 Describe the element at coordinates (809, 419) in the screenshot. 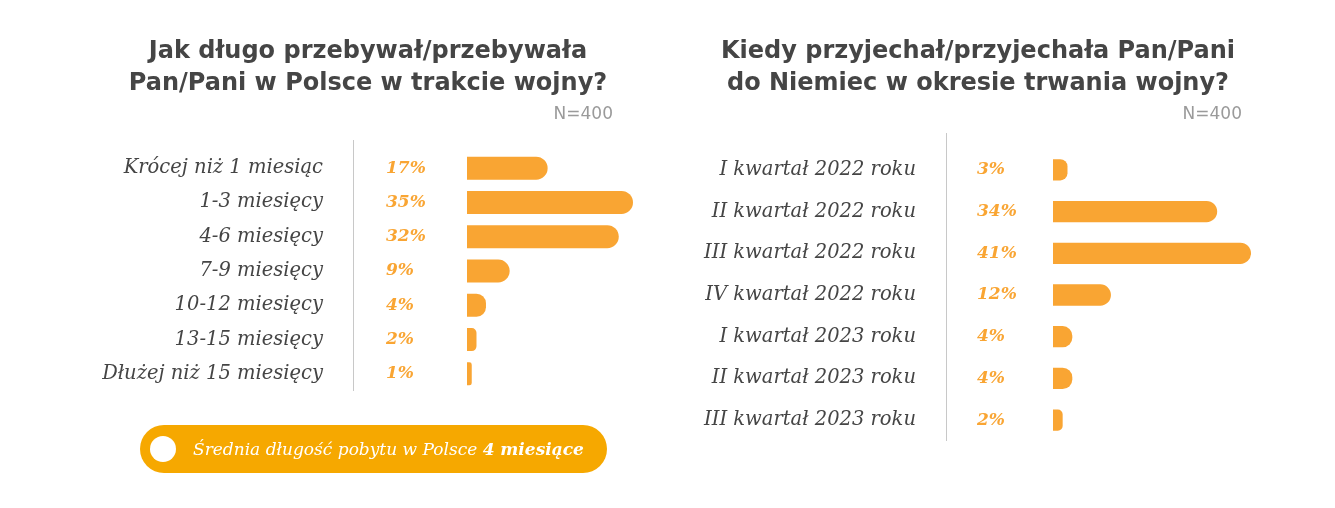

I see `y-tick-label: III kwartał 2023 roku` at that location.